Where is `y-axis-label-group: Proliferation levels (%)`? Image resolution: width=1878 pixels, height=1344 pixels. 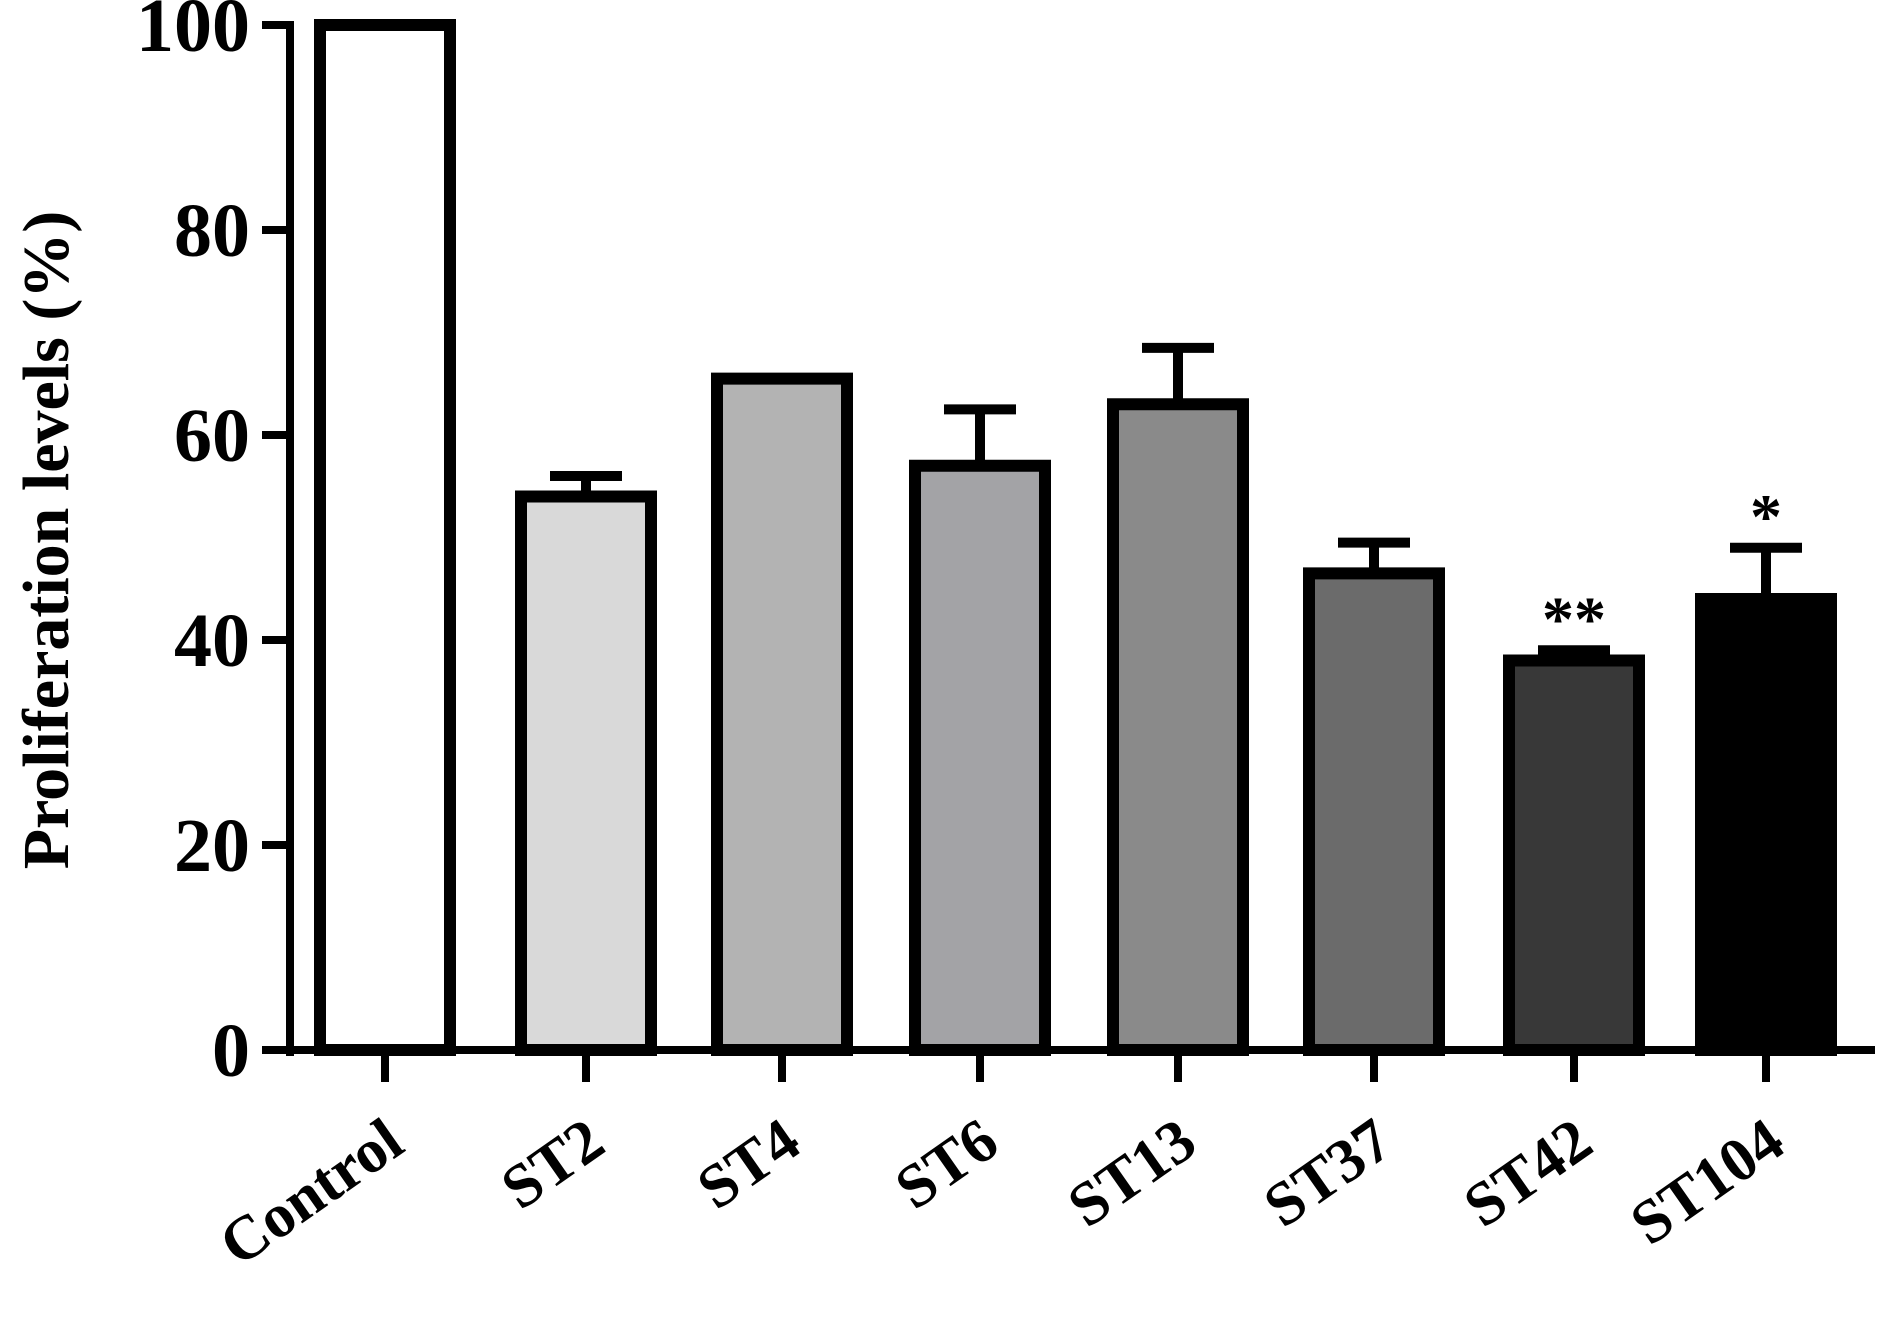
y-axis-label-group: Proliferation levels (%) is located at coordinates (46, 540).